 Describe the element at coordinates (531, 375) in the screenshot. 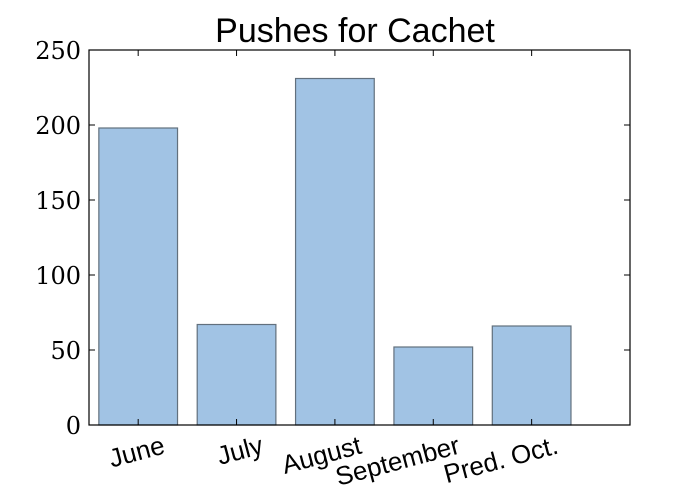

I see `bar-pred-oct` at that location.